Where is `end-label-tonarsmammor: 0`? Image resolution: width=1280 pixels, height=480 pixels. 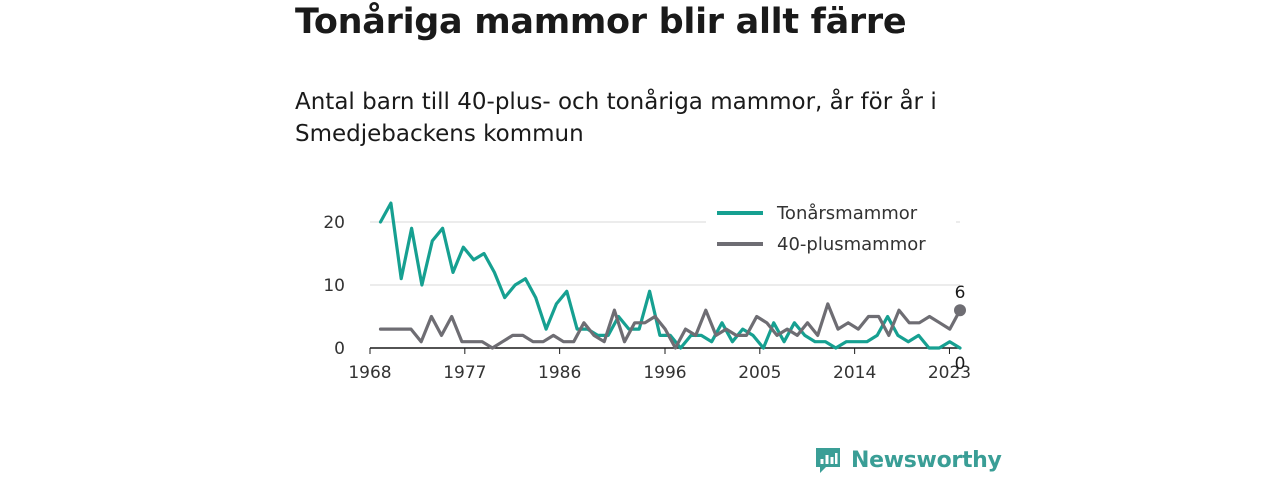 end-label-tonarsmammor: 0 is located at coordinates (960, 364).